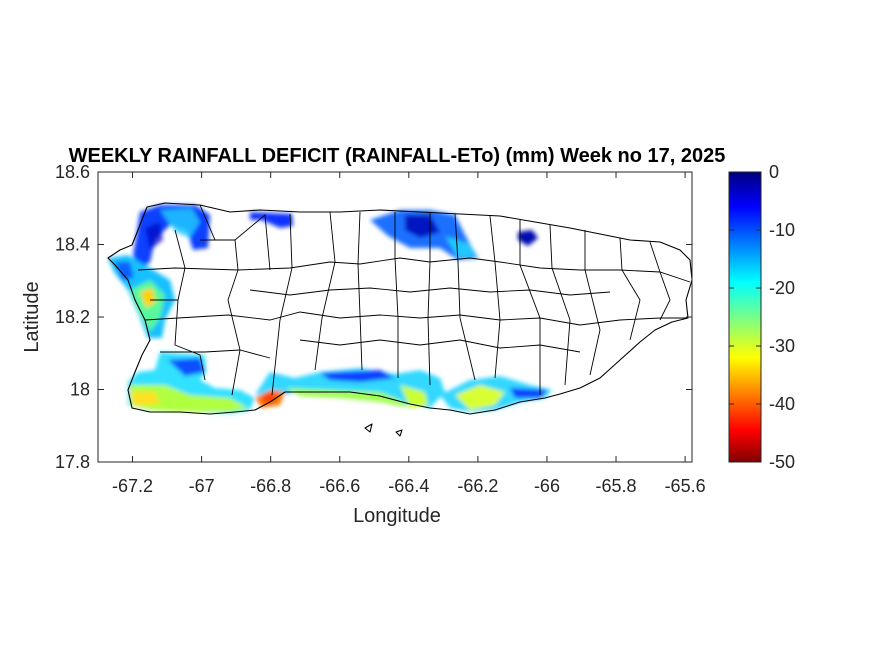  Describe the element at coordinates (782, 346) in the screenshot. I see `colorbar-tick-label: -30` at that location.